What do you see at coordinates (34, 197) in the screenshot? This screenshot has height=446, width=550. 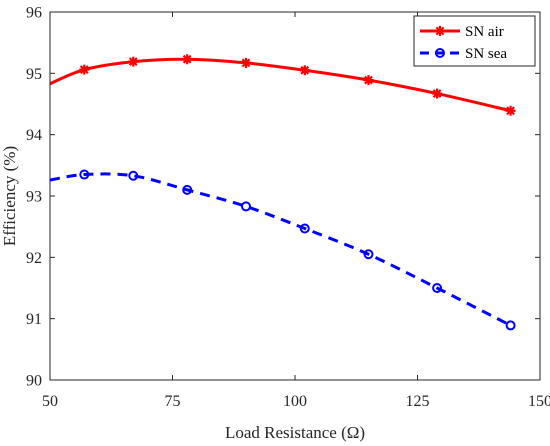 I see `y-tick-label-93: 93` at bounding box center [34, 197].